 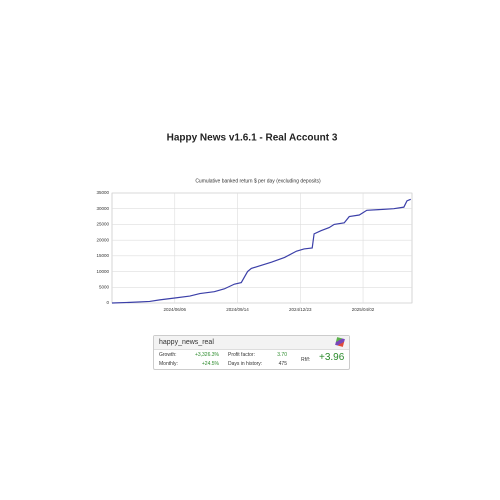 I want to click on x-tick-label: 2025/04/02, so click(x=363, y=309).